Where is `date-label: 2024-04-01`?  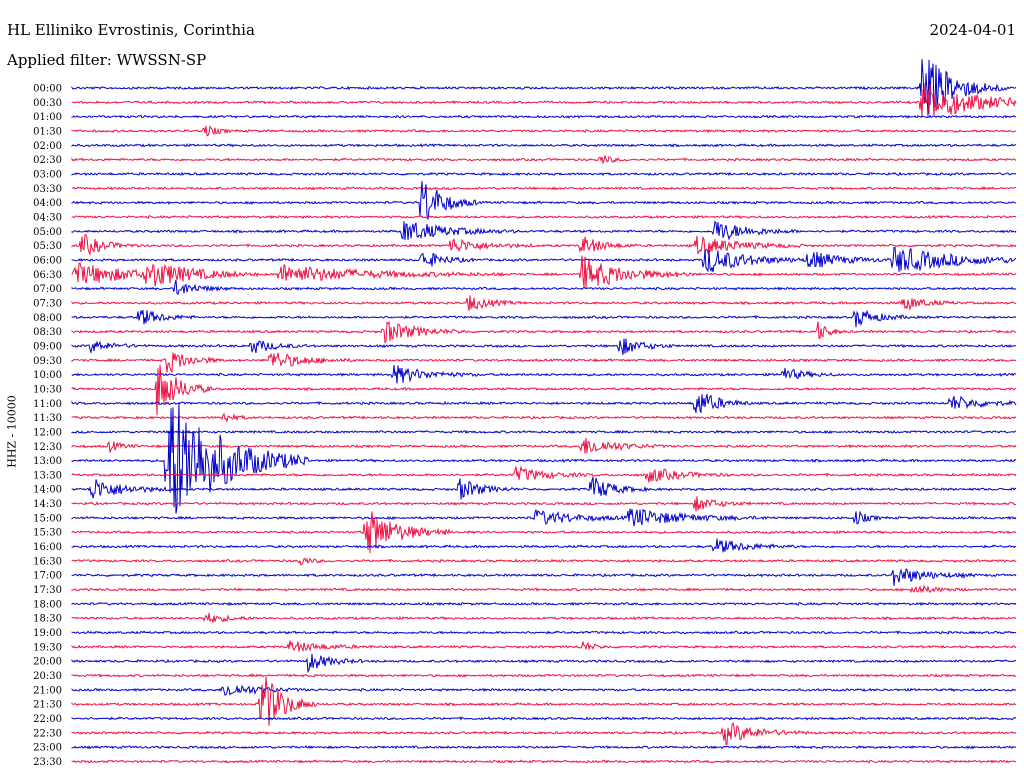 date-label: 2024-04-01 is located at coordinates (972, 30).